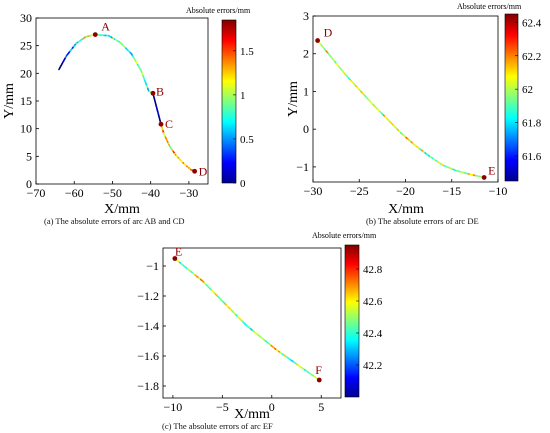 This screenshot has width=550, height=433. What do you see at coordinates (29, 156) in the screenshot?
I see `y-tick-label: 5` at bounding box center [29, 156].